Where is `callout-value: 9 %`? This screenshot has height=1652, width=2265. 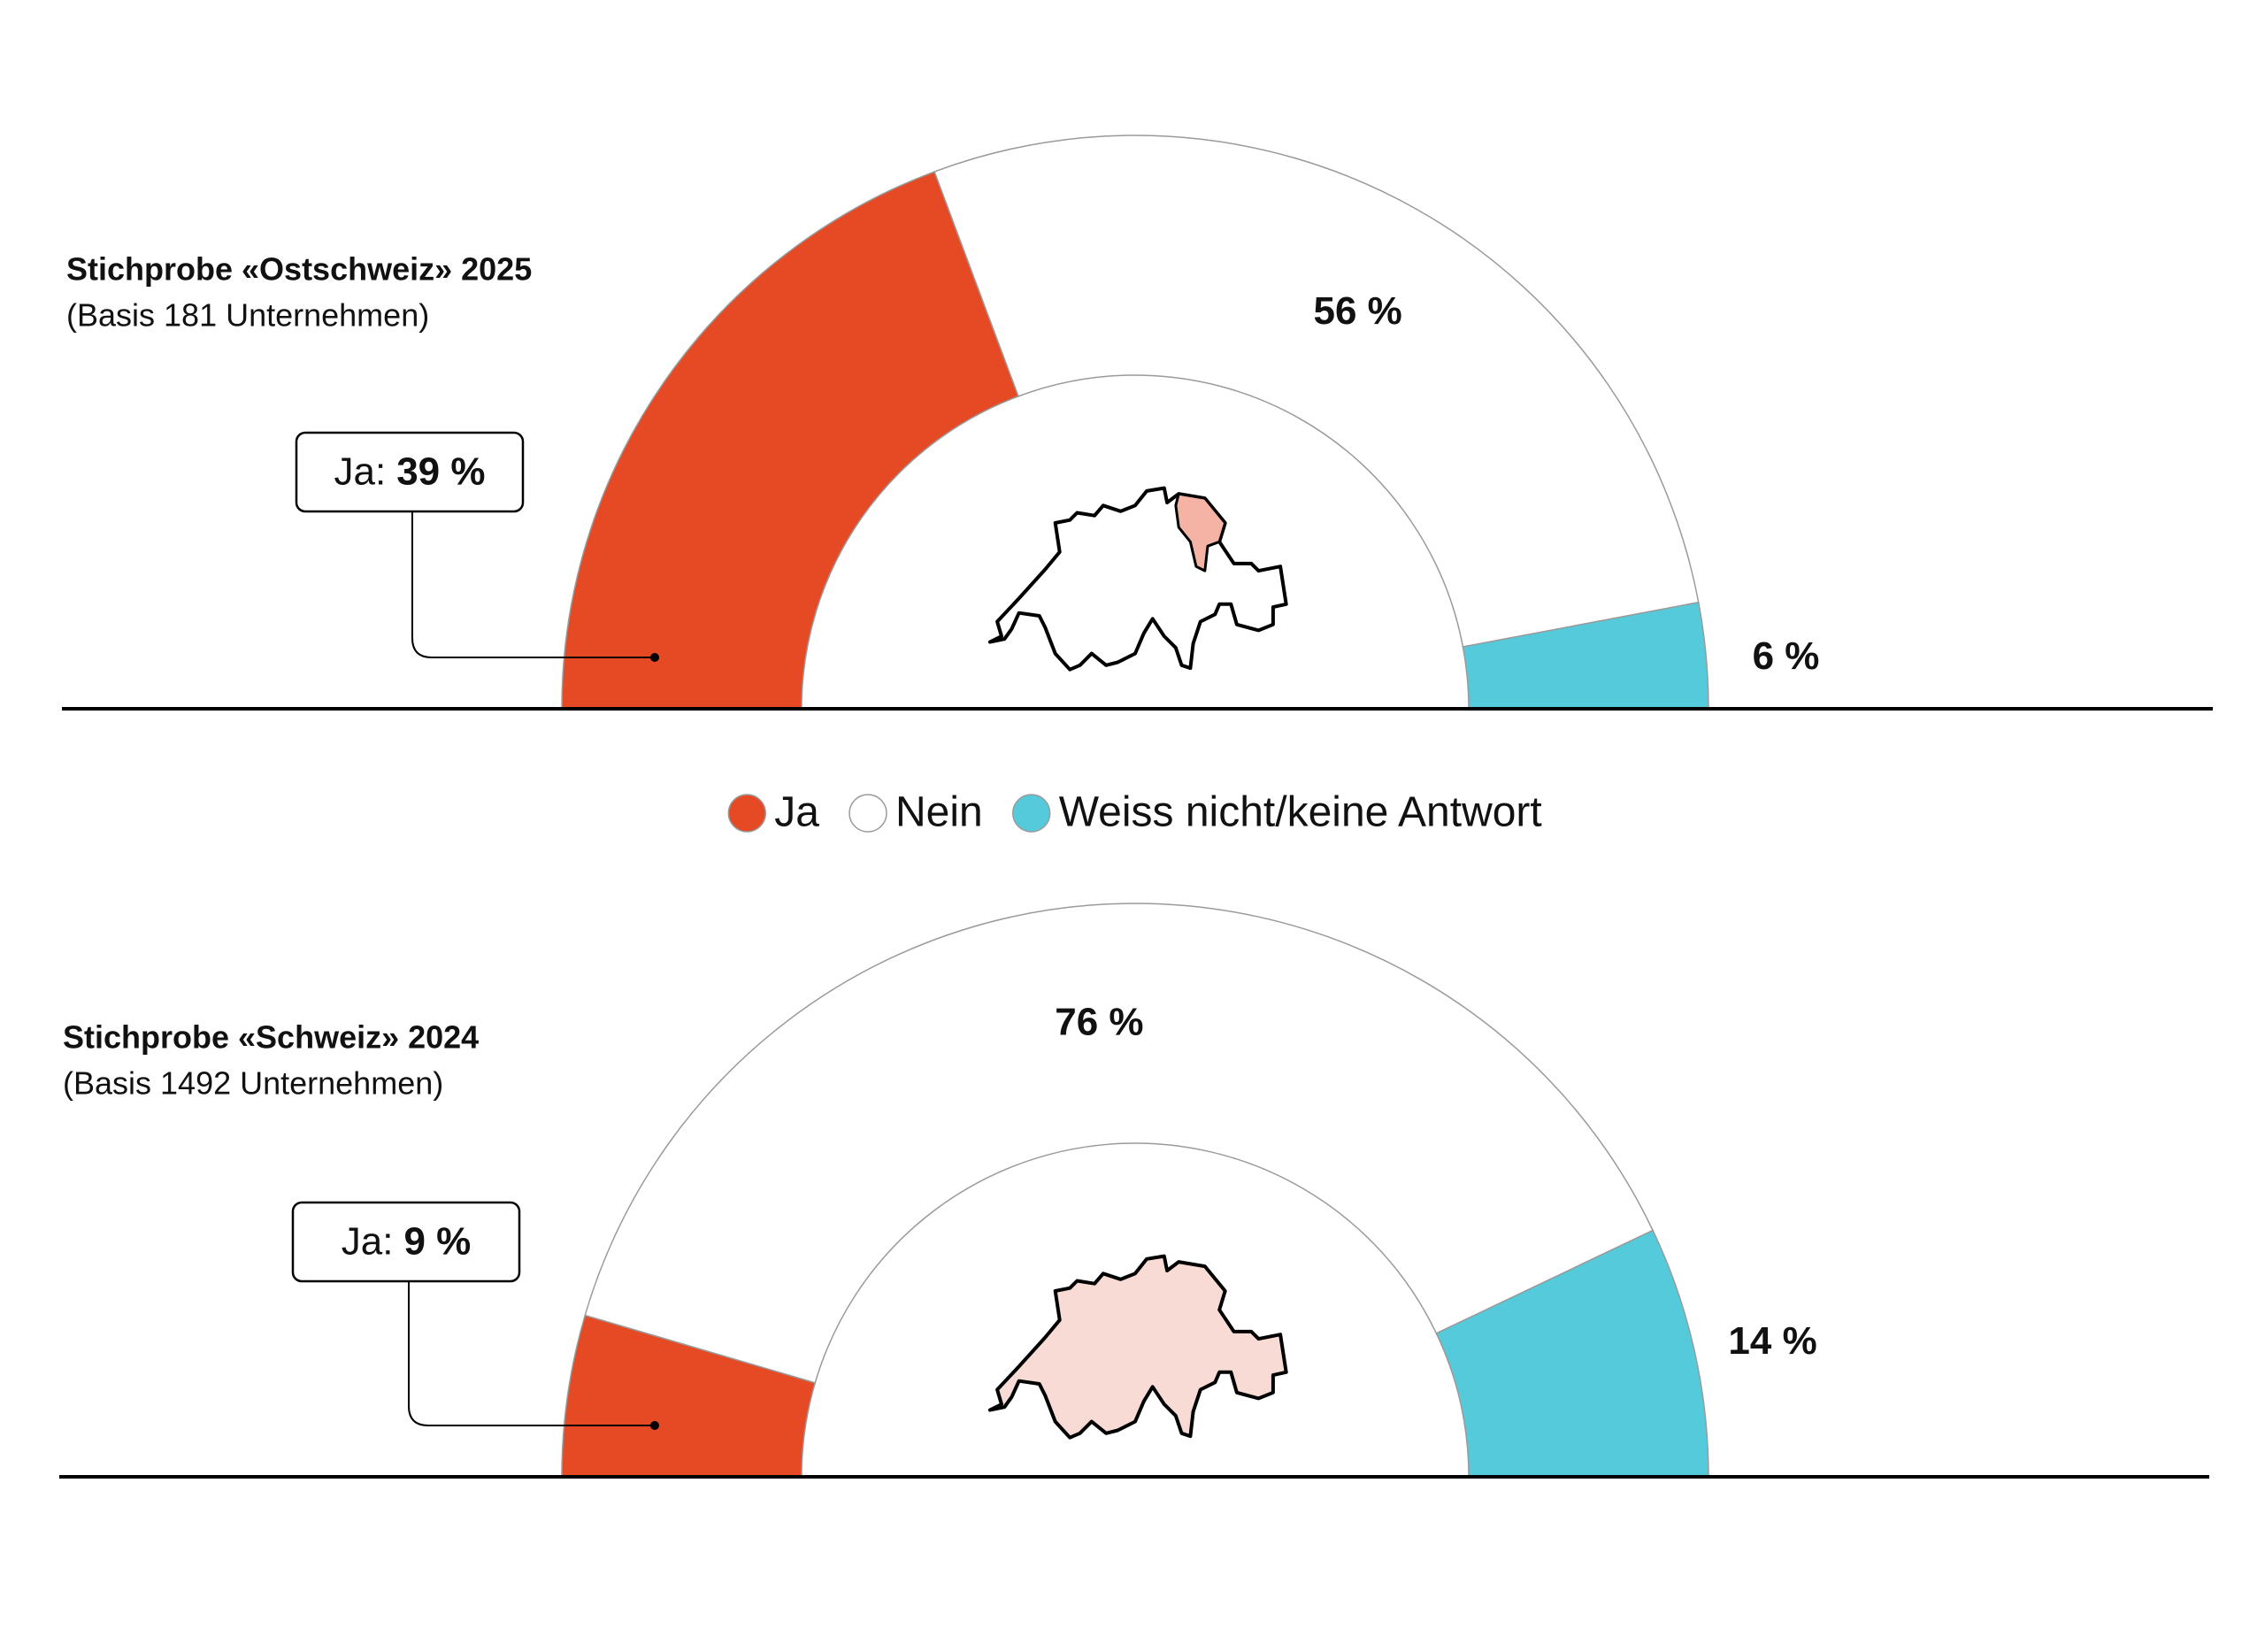 callout-value: 9 % is located at coordinates (437, 1241).